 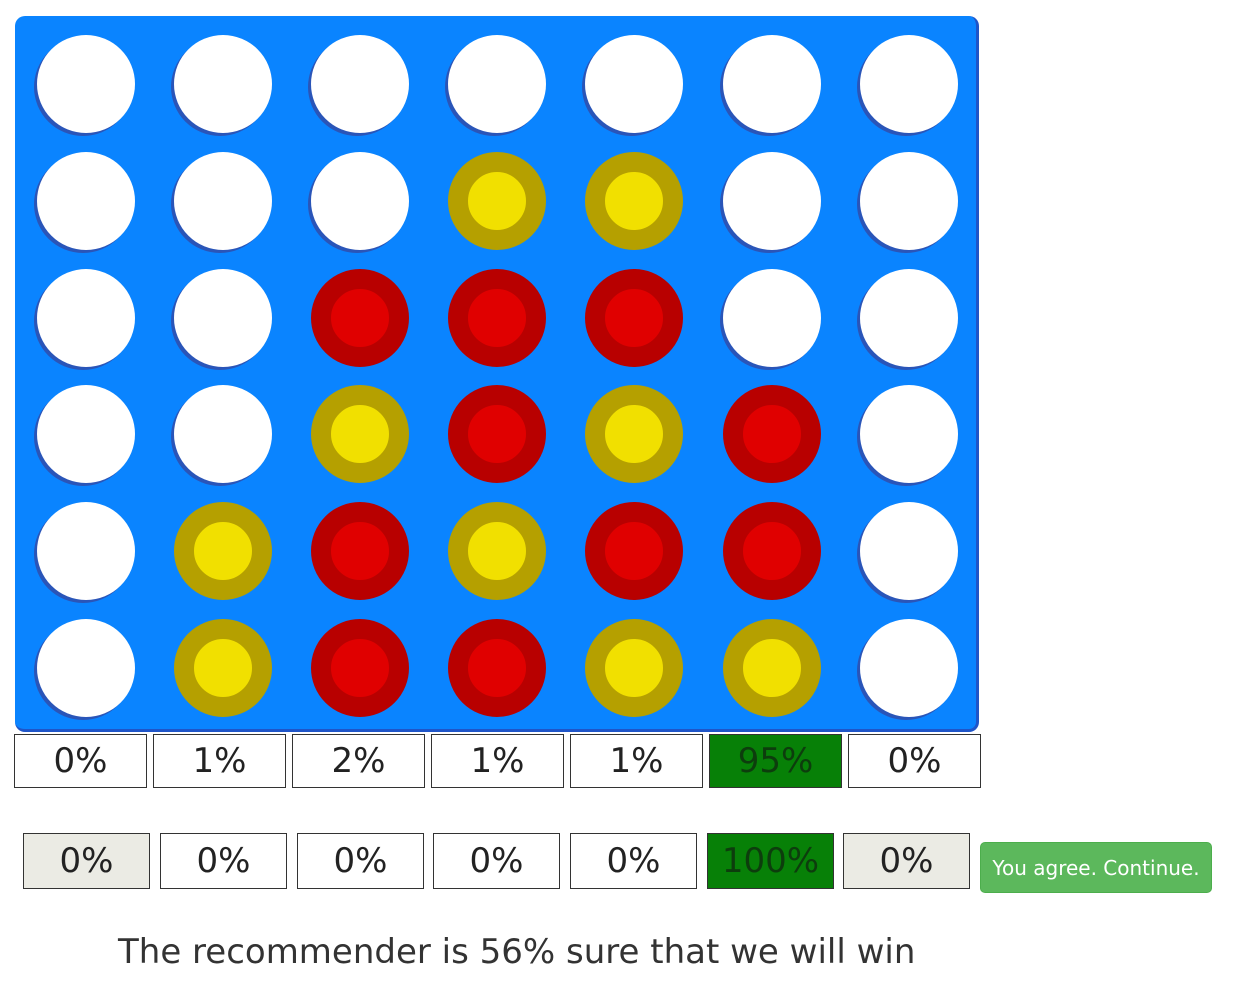 I want to click on recommendation-cell-col-1: 0%, so click(x=80, y=761).